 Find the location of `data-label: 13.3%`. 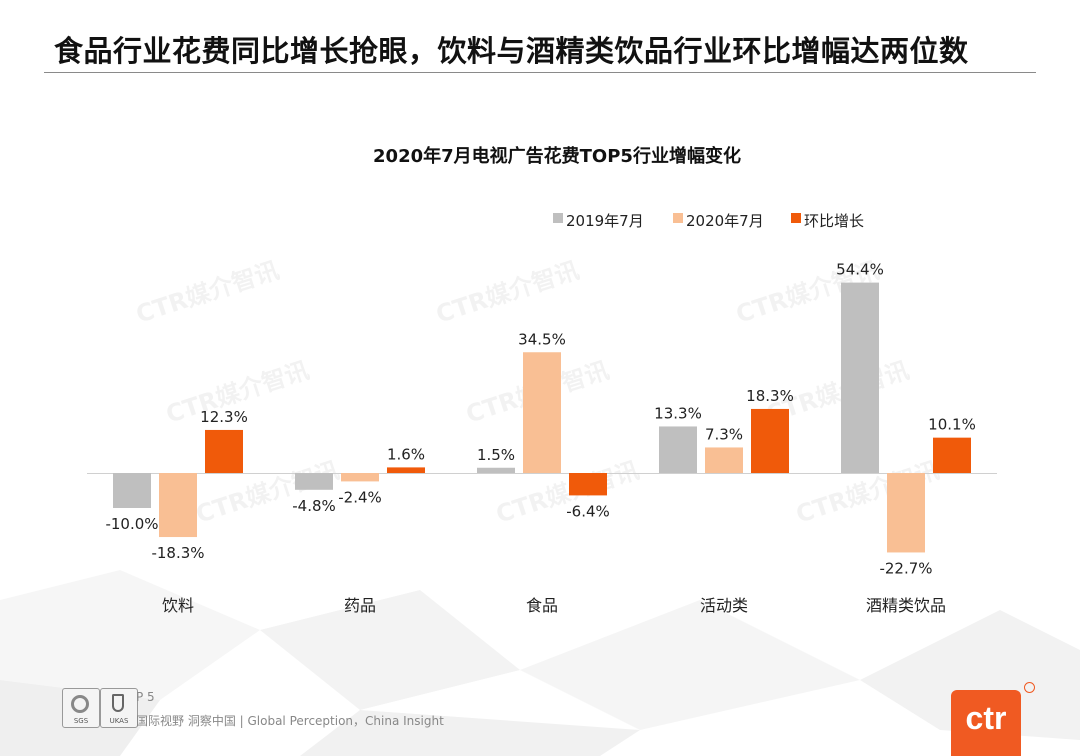

data-label: 13.3% is located at coordinates (678, 413).